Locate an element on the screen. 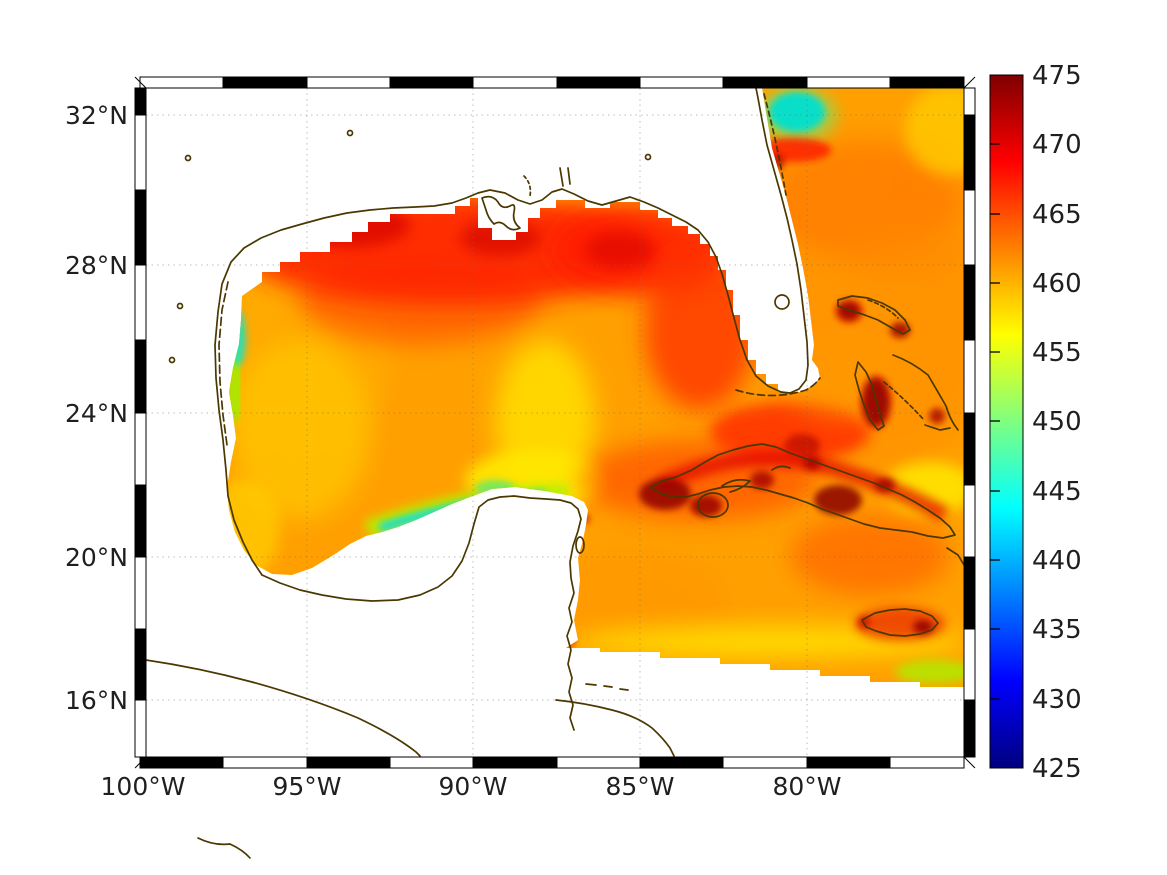  y-tick-20n: 20°N is located at coordinates (96, 557).